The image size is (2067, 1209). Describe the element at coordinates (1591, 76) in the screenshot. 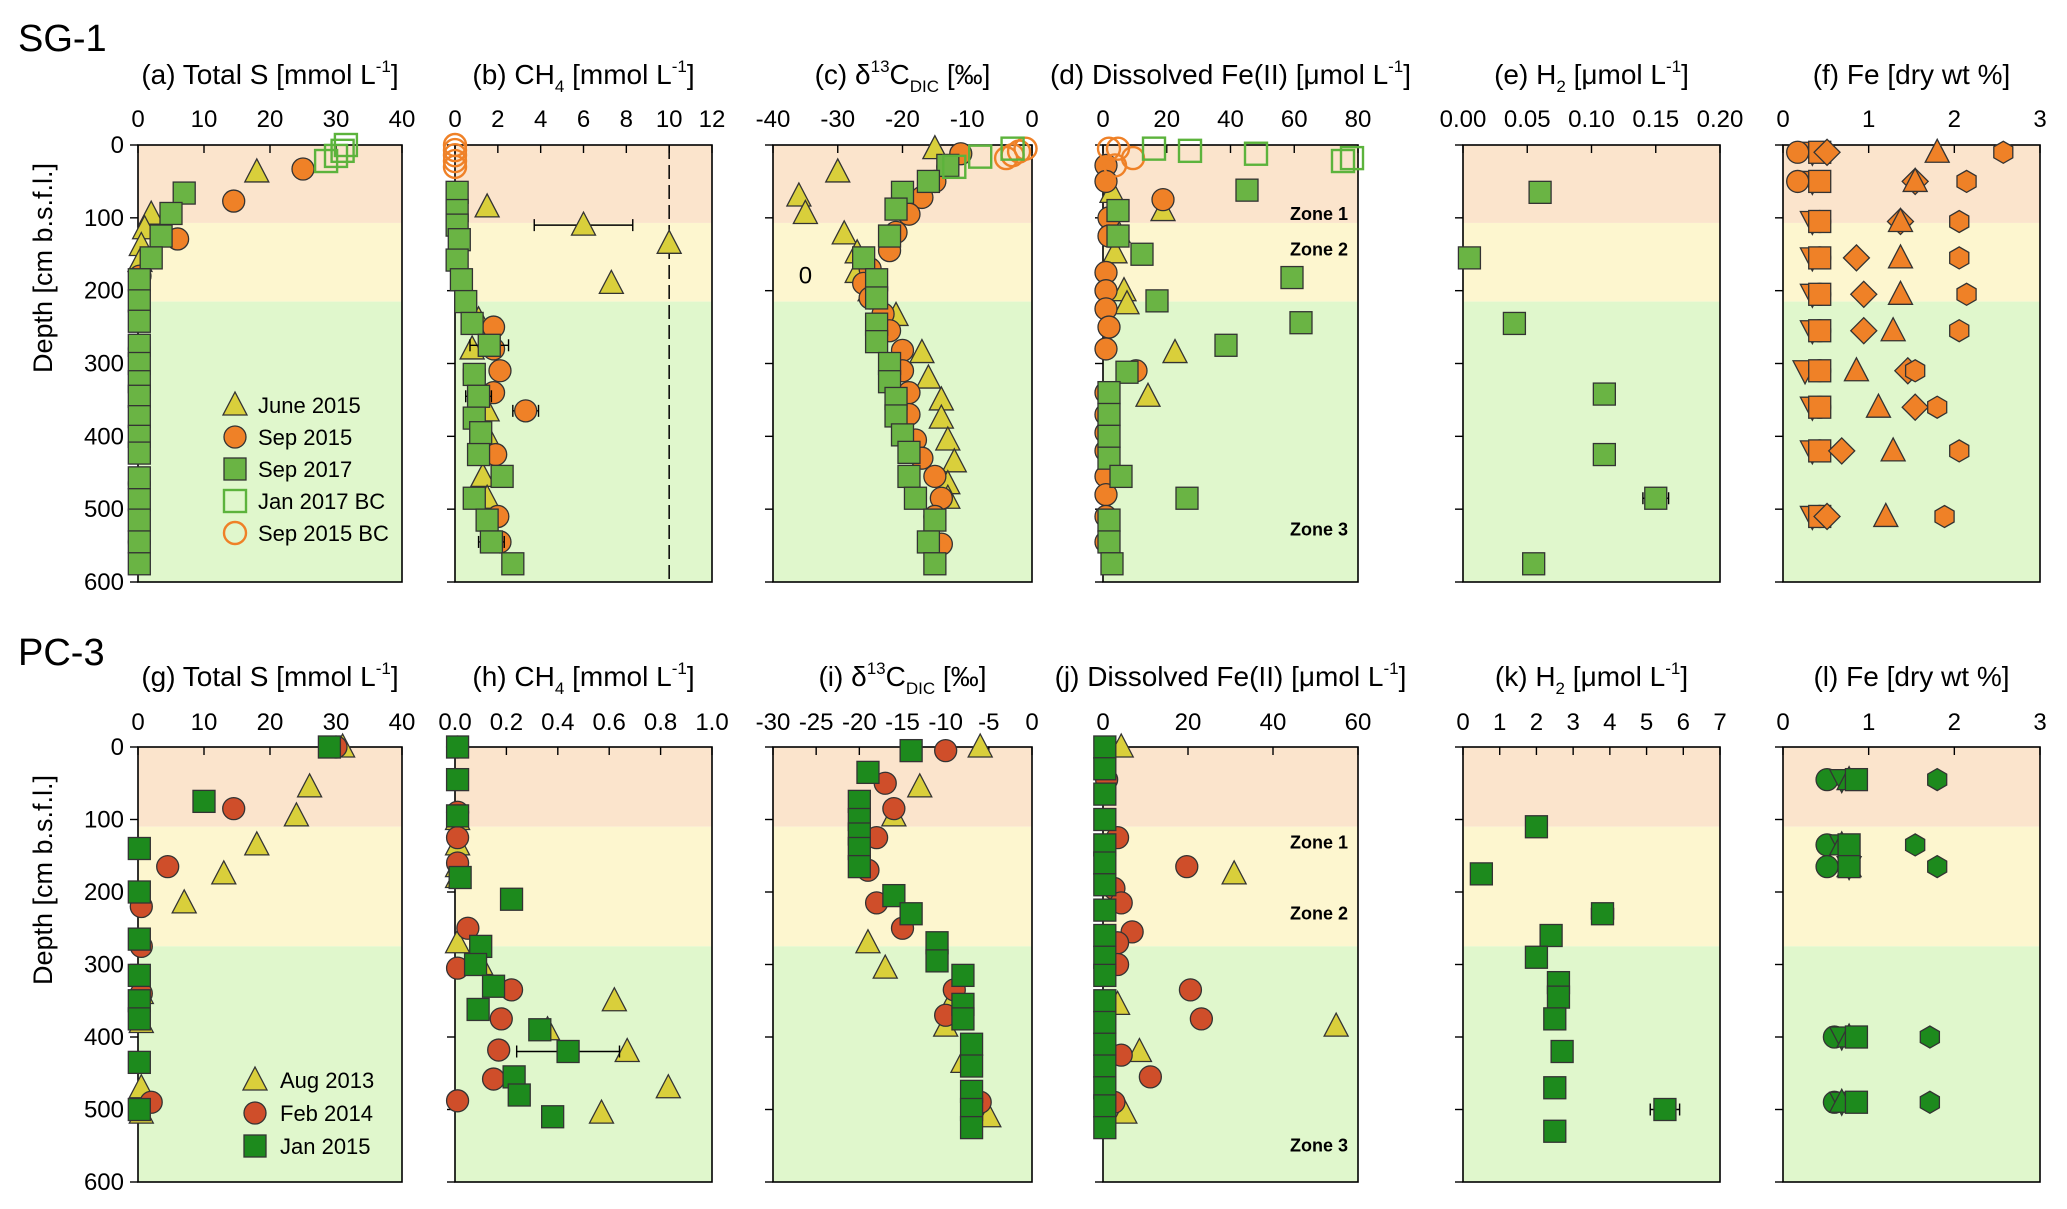

I see `panel-title-e: (e) H2 [μmol L-1]` at that location.